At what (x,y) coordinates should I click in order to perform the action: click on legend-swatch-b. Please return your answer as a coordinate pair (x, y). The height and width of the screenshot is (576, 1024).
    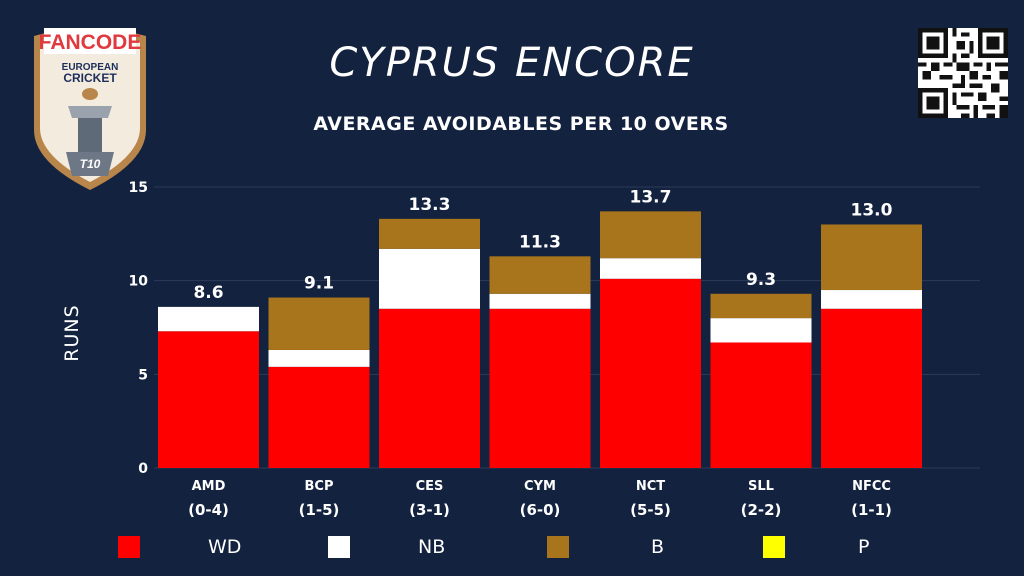
    Looking at the image, I should click on (558, 547).